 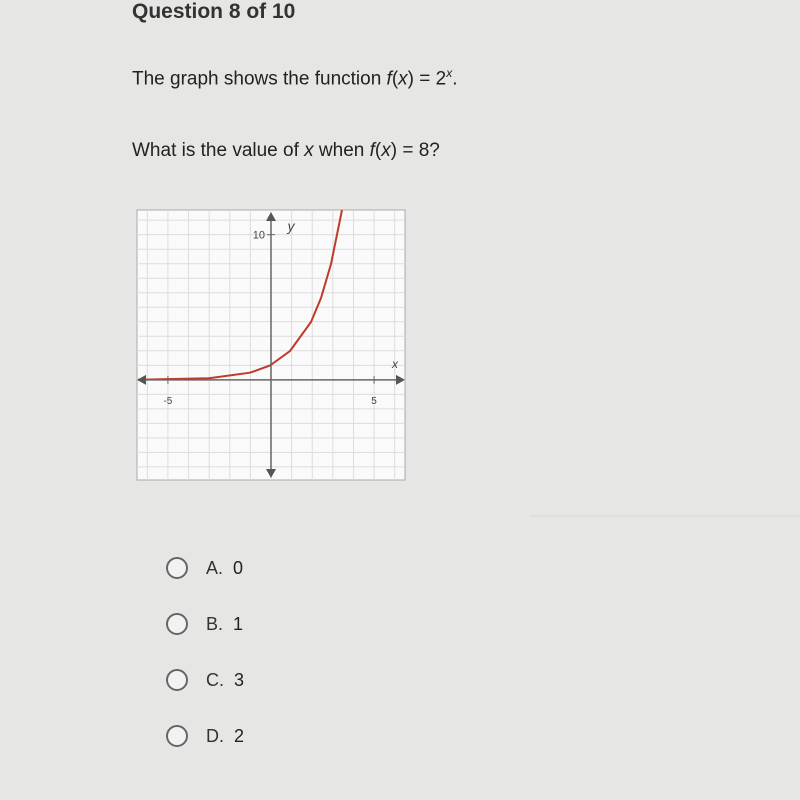 What do you see at coordinates (239, 679) in the screenshot?
I see `option-text: 3` at bounding box center [239, 679].